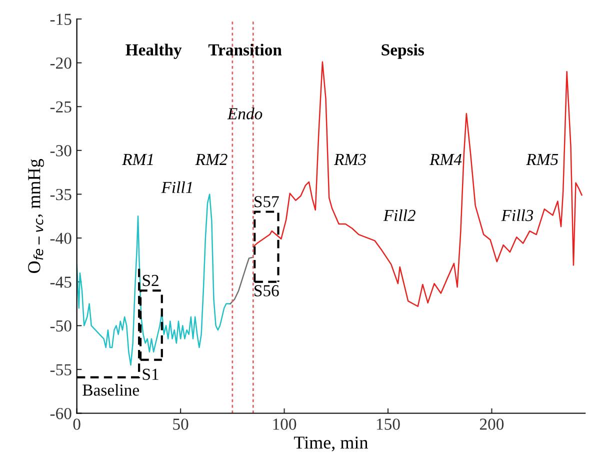  I want to click on y-tick-label: -25, so click(61, 107).